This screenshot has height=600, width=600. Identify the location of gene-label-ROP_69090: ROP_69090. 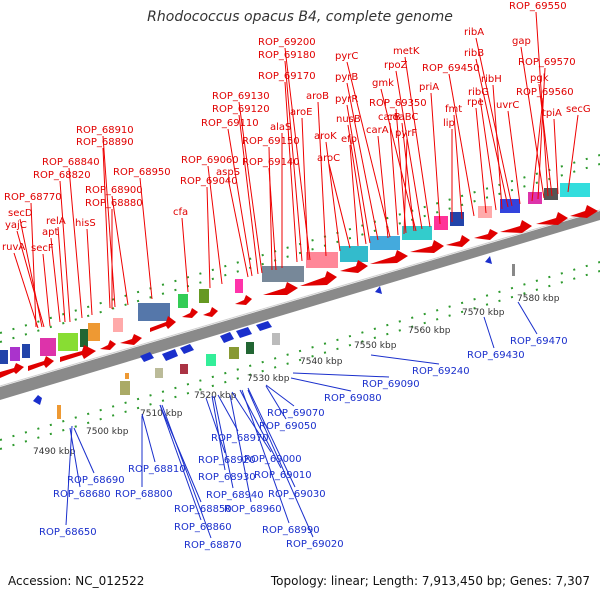
(391, 384).